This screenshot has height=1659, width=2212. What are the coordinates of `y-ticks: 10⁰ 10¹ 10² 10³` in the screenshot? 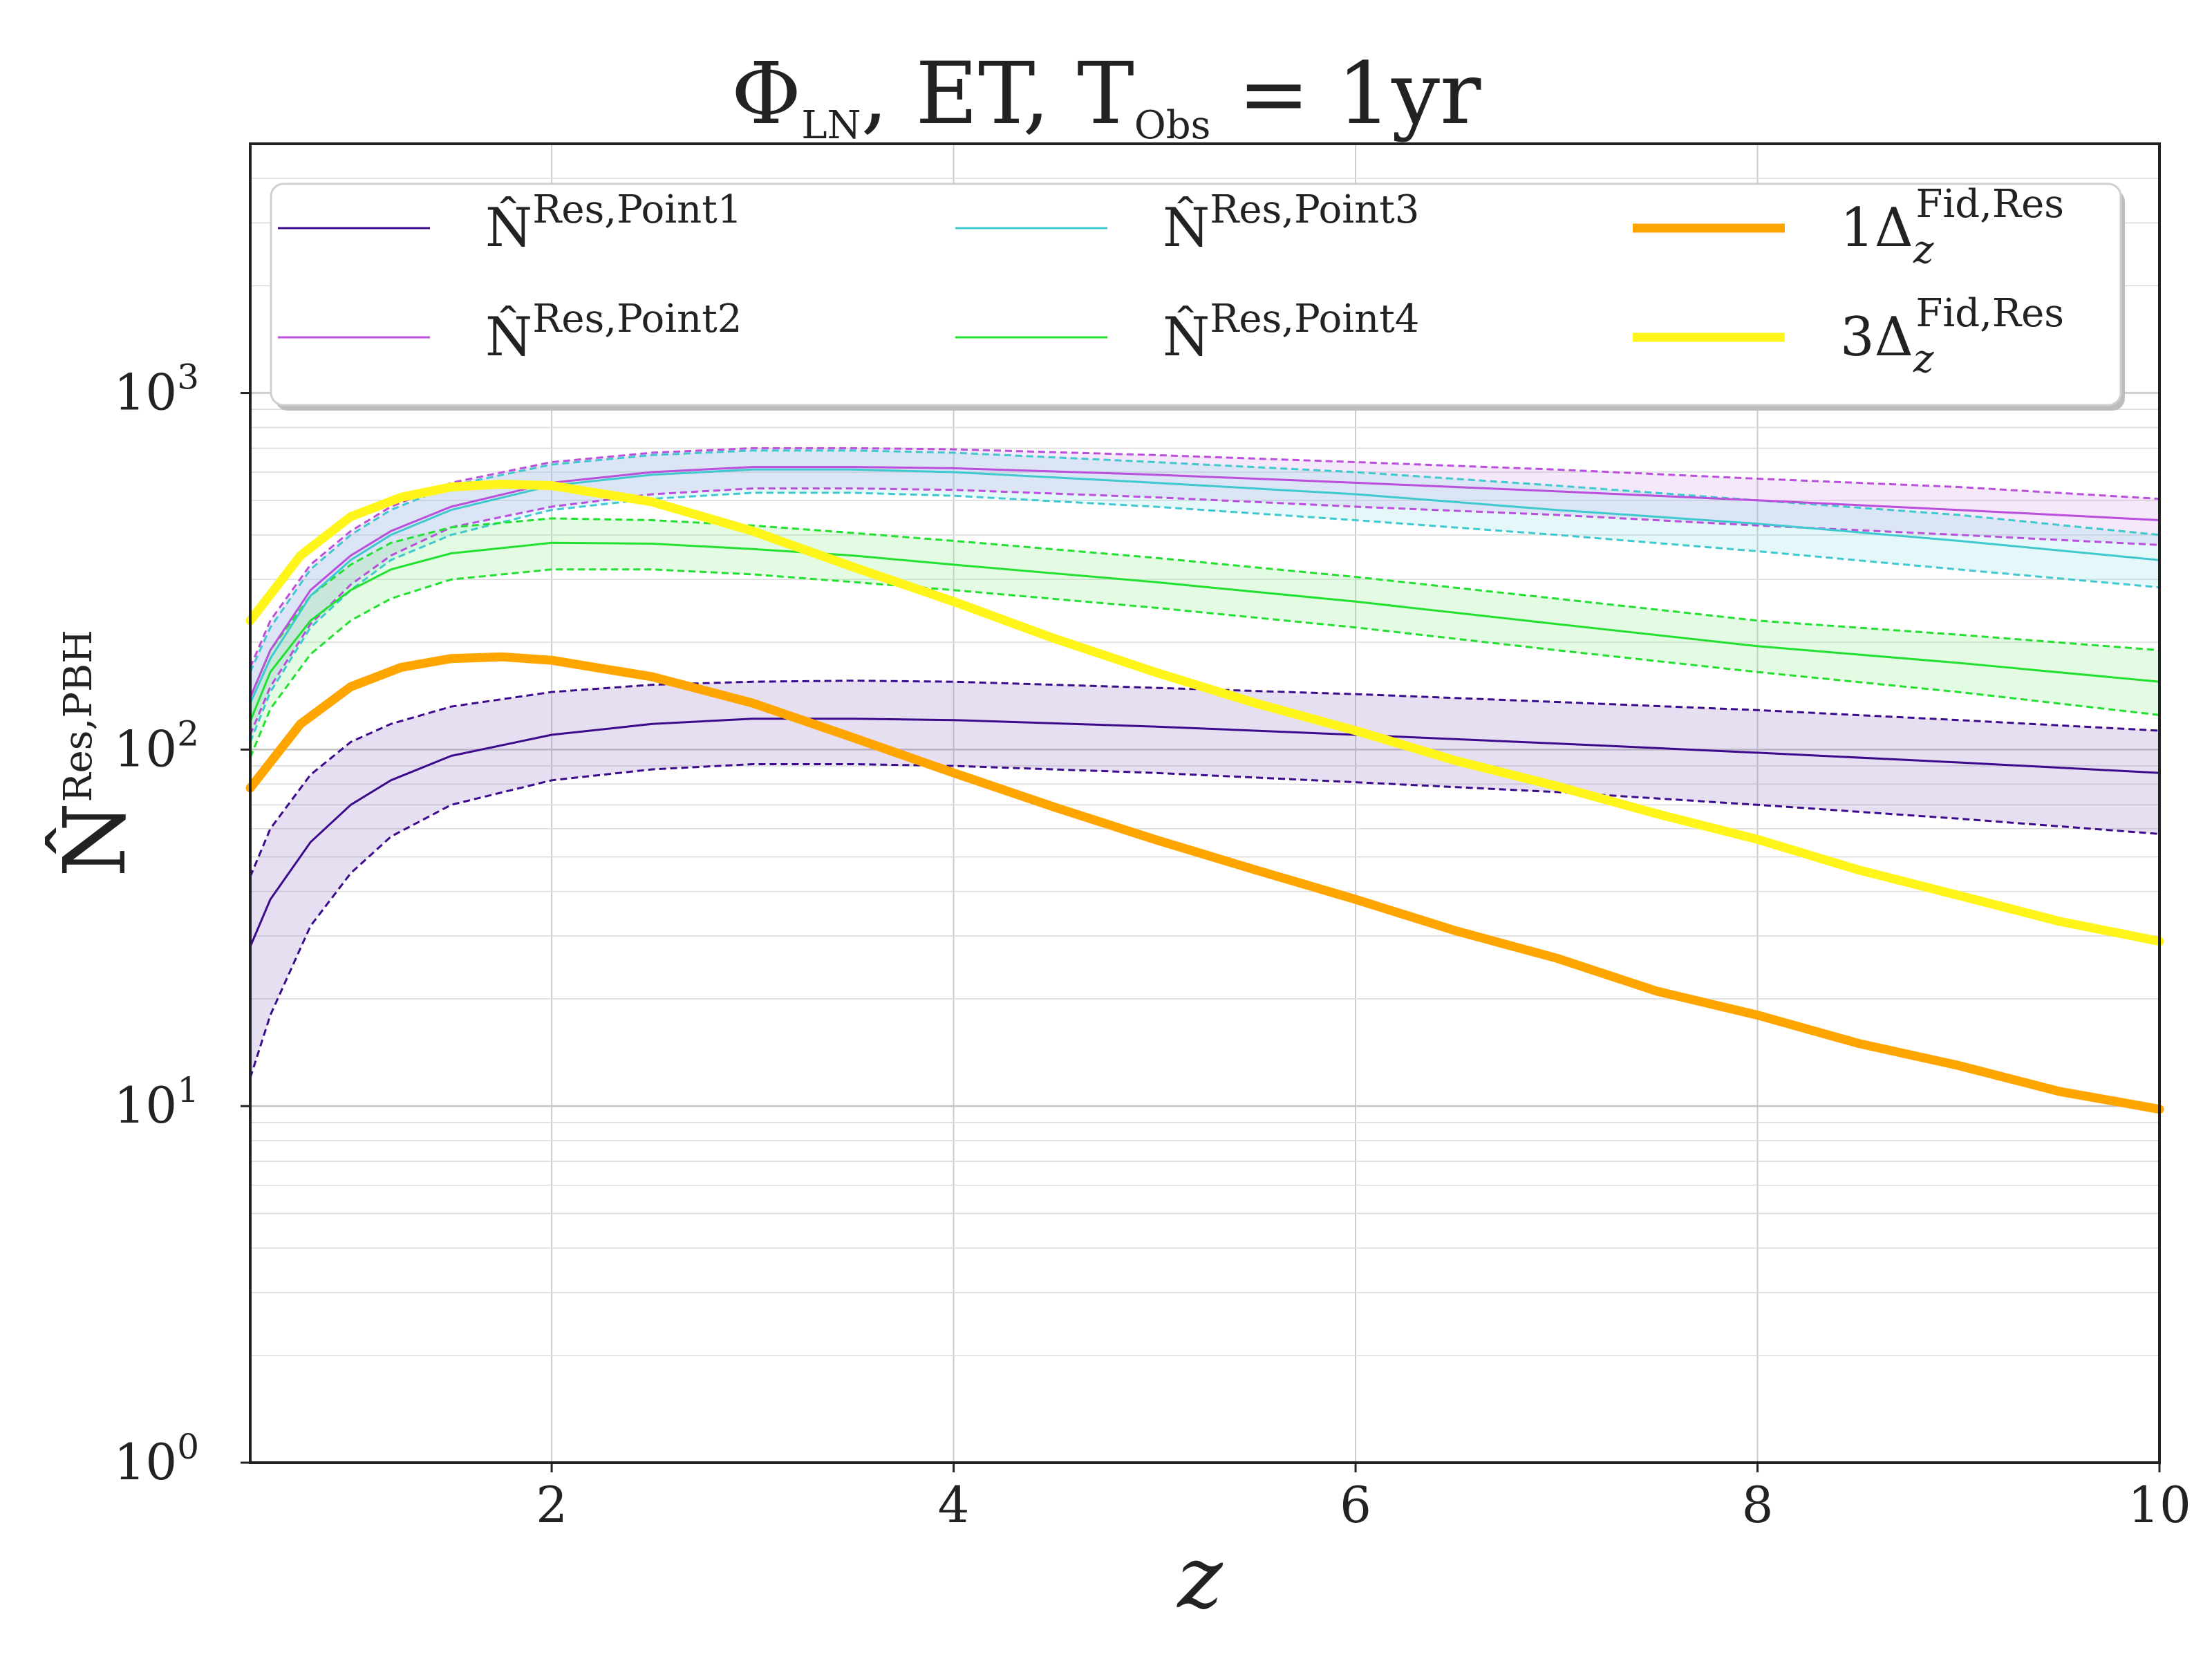 It's located at (182, 924).